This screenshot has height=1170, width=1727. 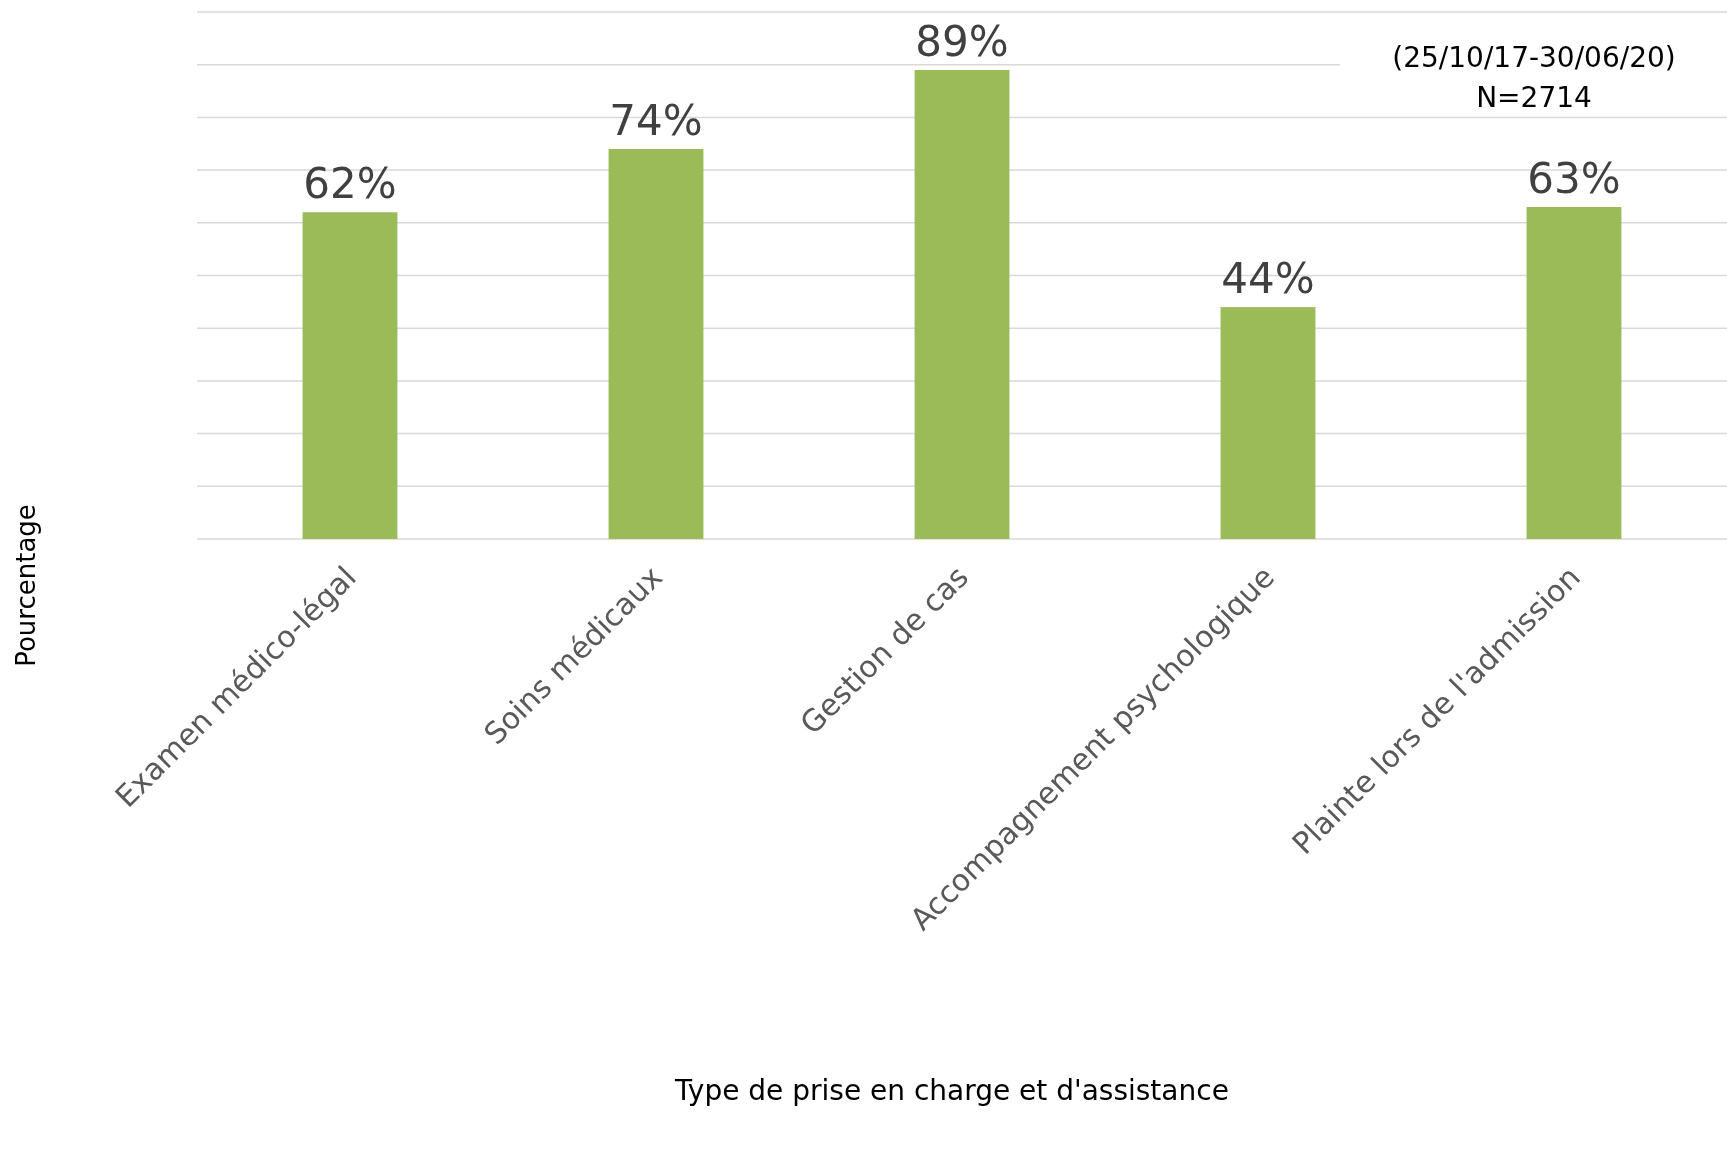 What do you see at coordinates (1574, 178) in the screenshot?
I see `data-label: 63%` at bounding box center [1574, 178].